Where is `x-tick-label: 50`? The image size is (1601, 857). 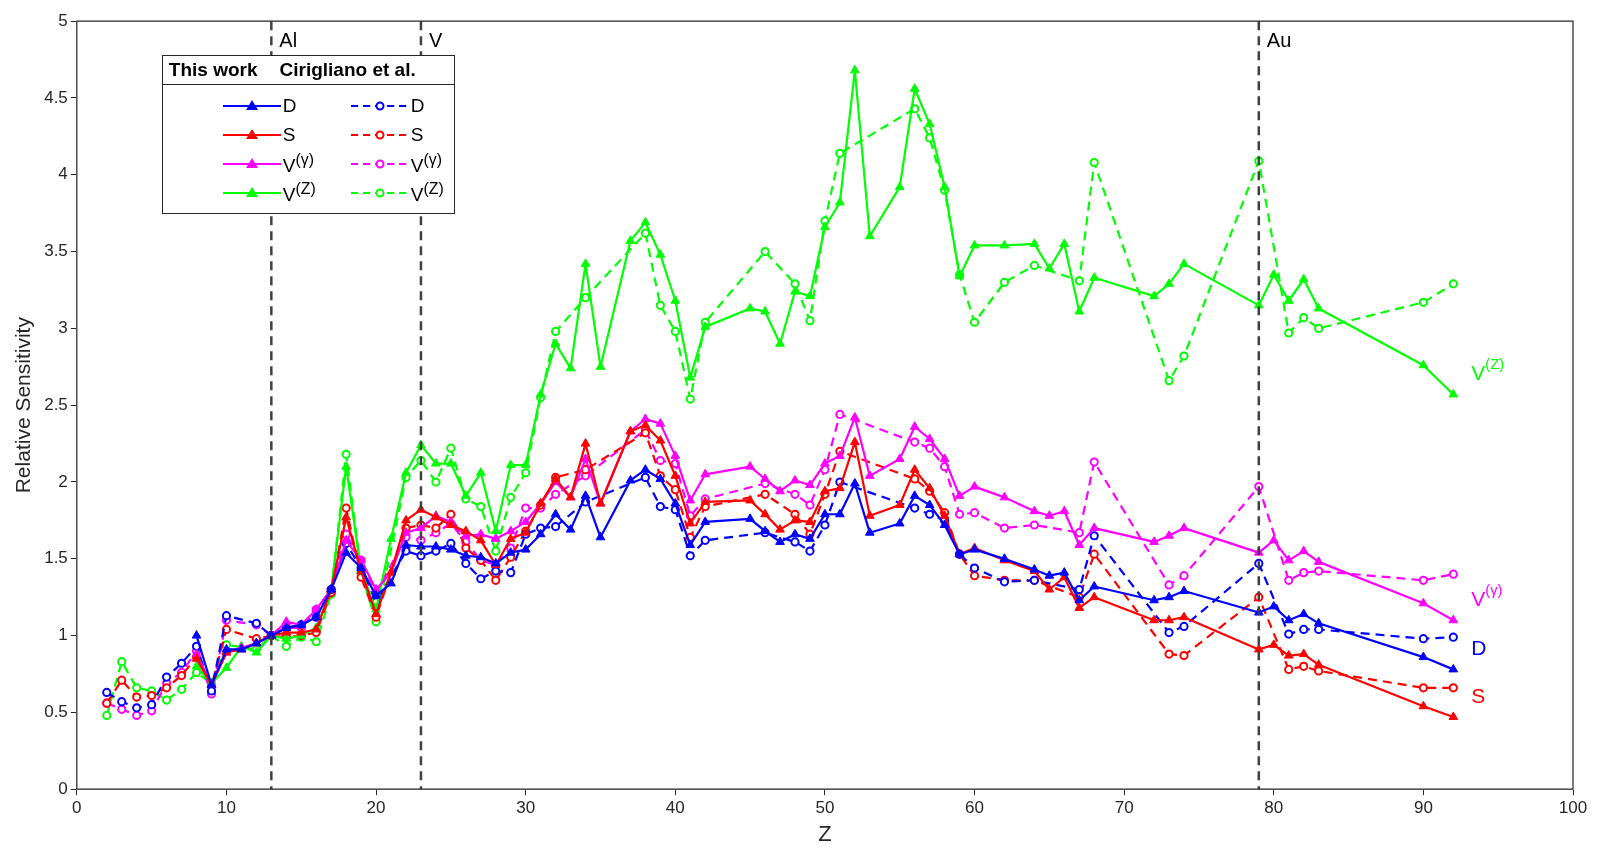
x-tick-label: 50 is located at coordinates (825, 808).